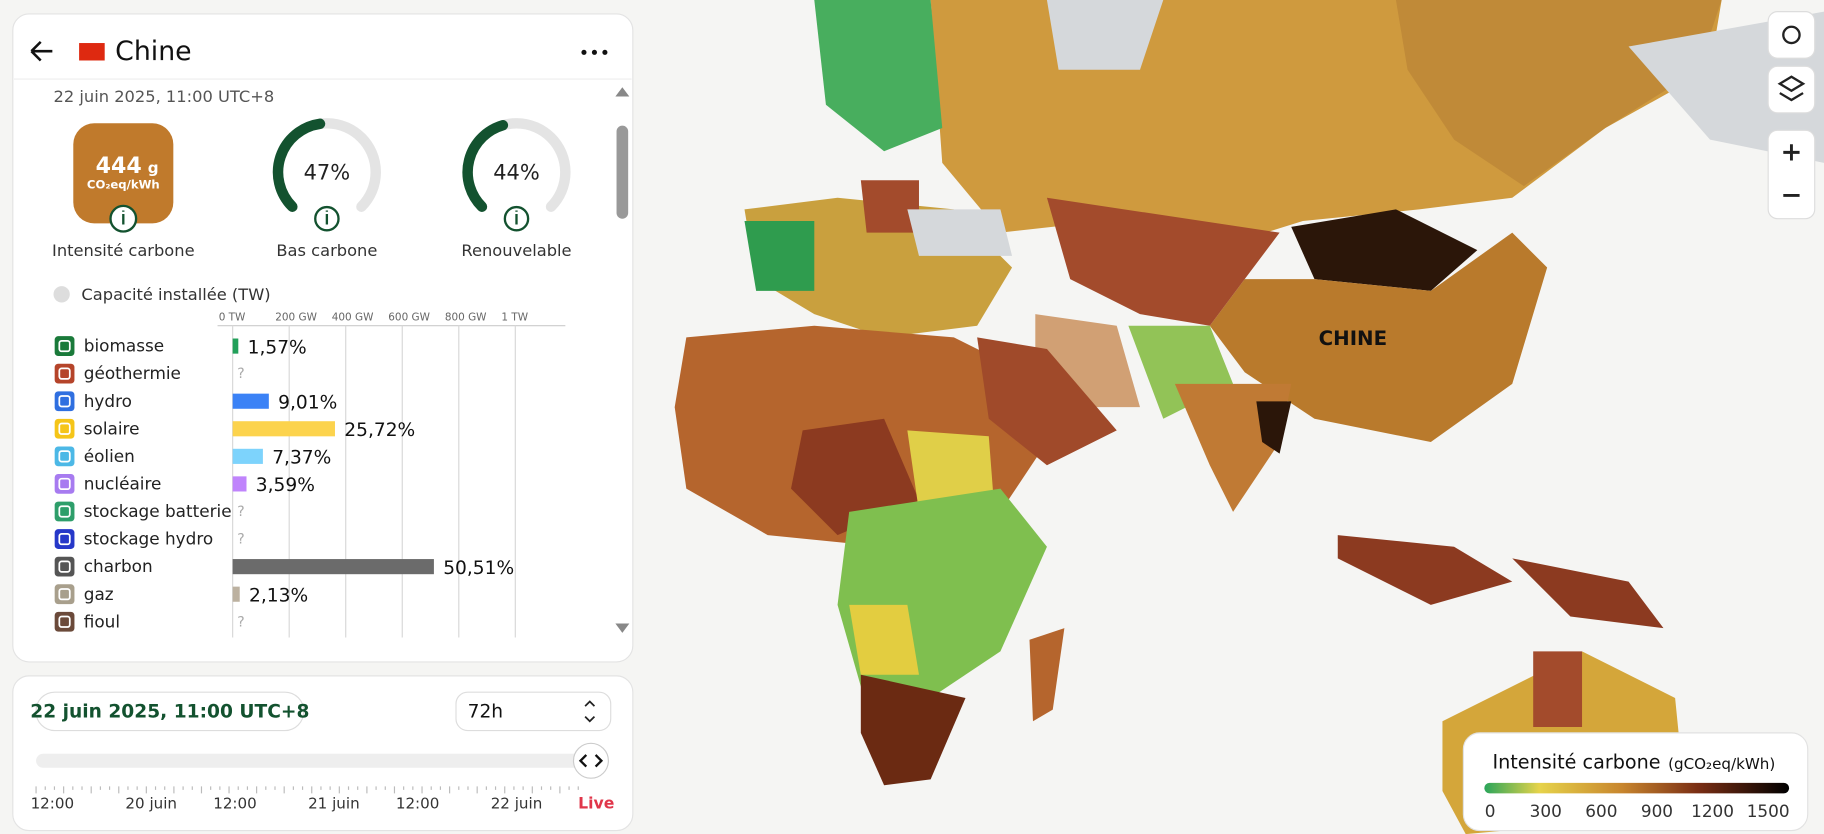 The width and height of the screenshot is (1824, 834). What do you see at coordinates (41, 51) in the screenshot?
I see `back-button` at bounding box center [41, 51].